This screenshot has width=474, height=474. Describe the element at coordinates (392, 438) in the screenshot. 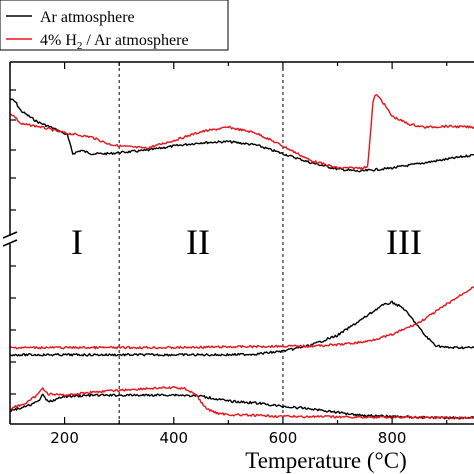

I see `x-tick-label-800: 800` at that location.